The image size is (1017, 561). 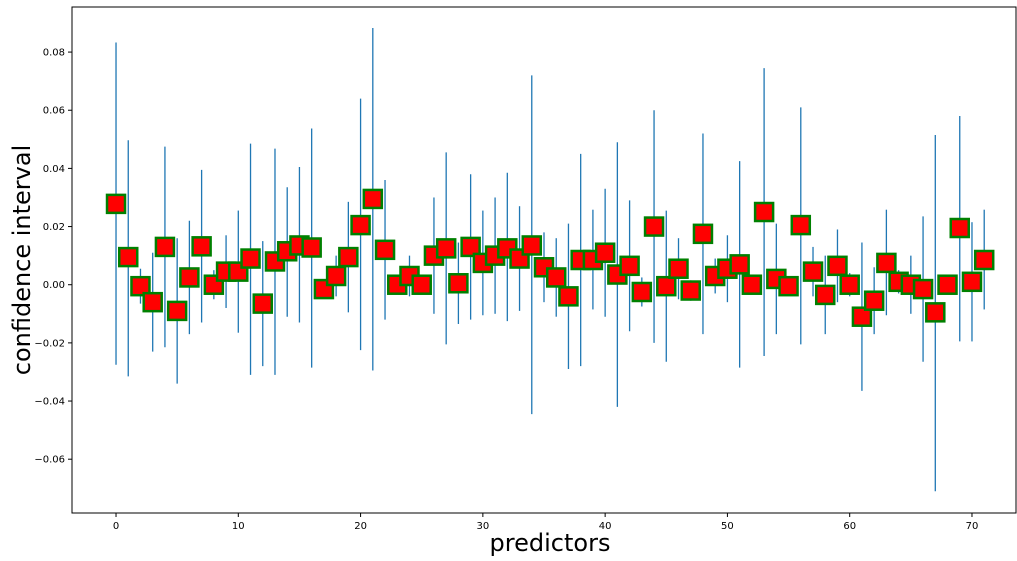 What do you see at coordinates (546, 522) in the screenshot?
I see `x-axis-ticks: 0 10 20 30 40 50 60 70` at bounding box center [546, 522].